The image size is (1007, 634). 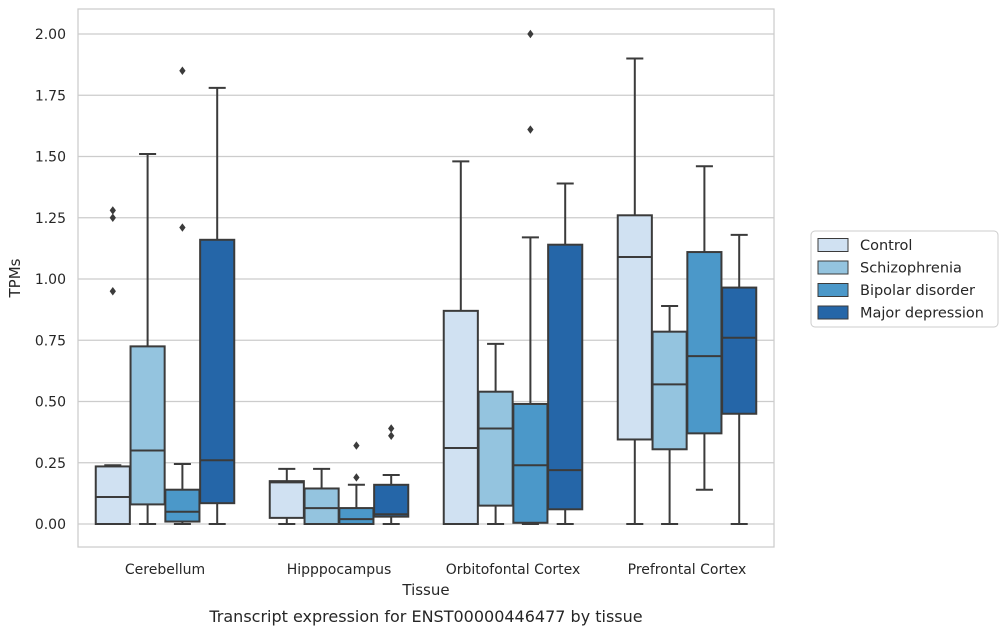 What do you see at coordinates (165, 570) in the screenshot?
I see `x-tick-label: Cerebellum` at bounding box center [165, 570].